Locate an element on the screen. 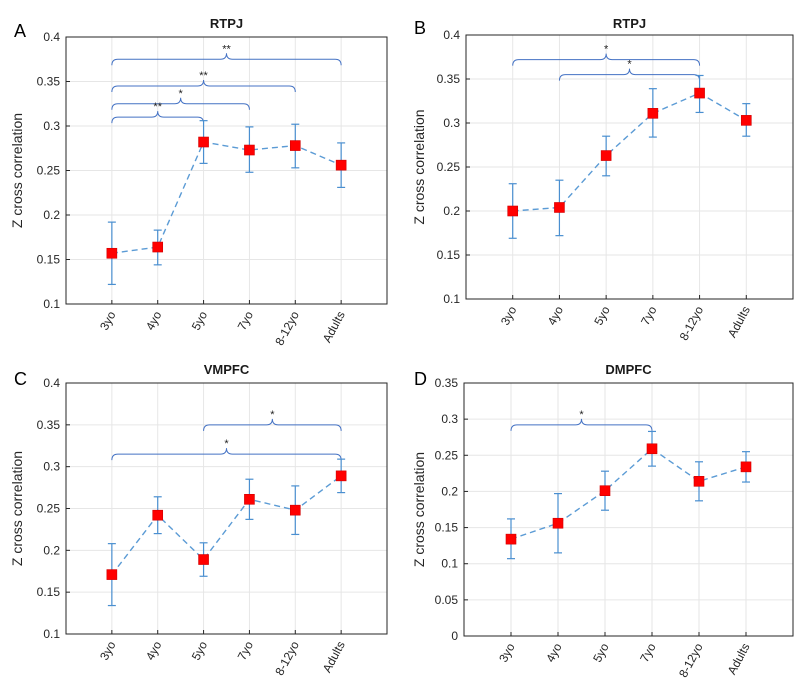  chart-title: DMPFC is located at coordinates (628, 369).